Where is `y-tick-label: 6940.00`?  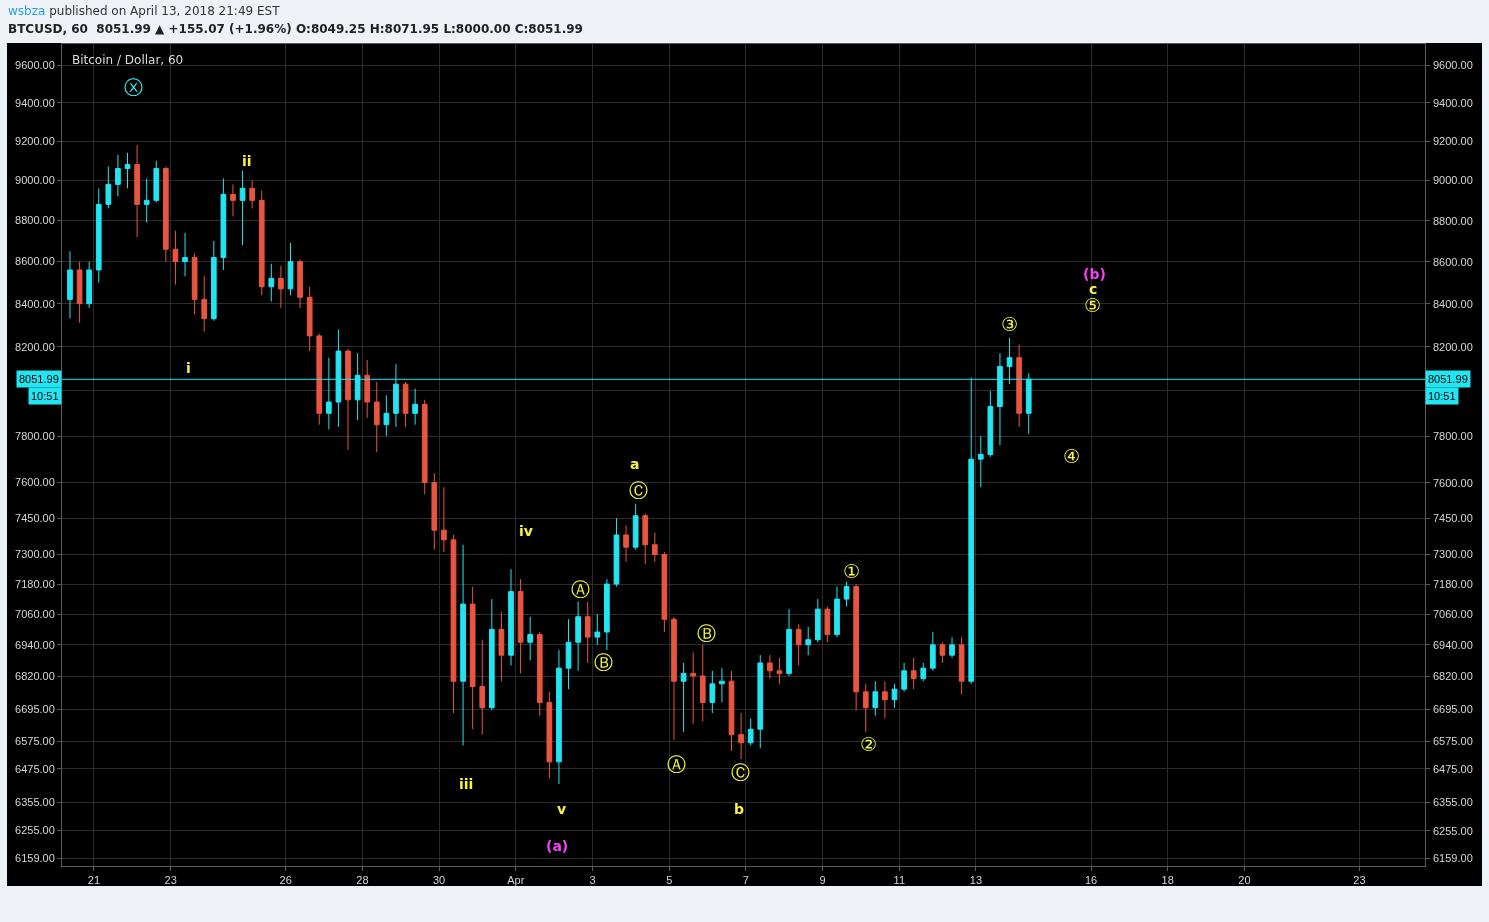
y-tick-label: 6940.00 is located at coordinates (35, 644).